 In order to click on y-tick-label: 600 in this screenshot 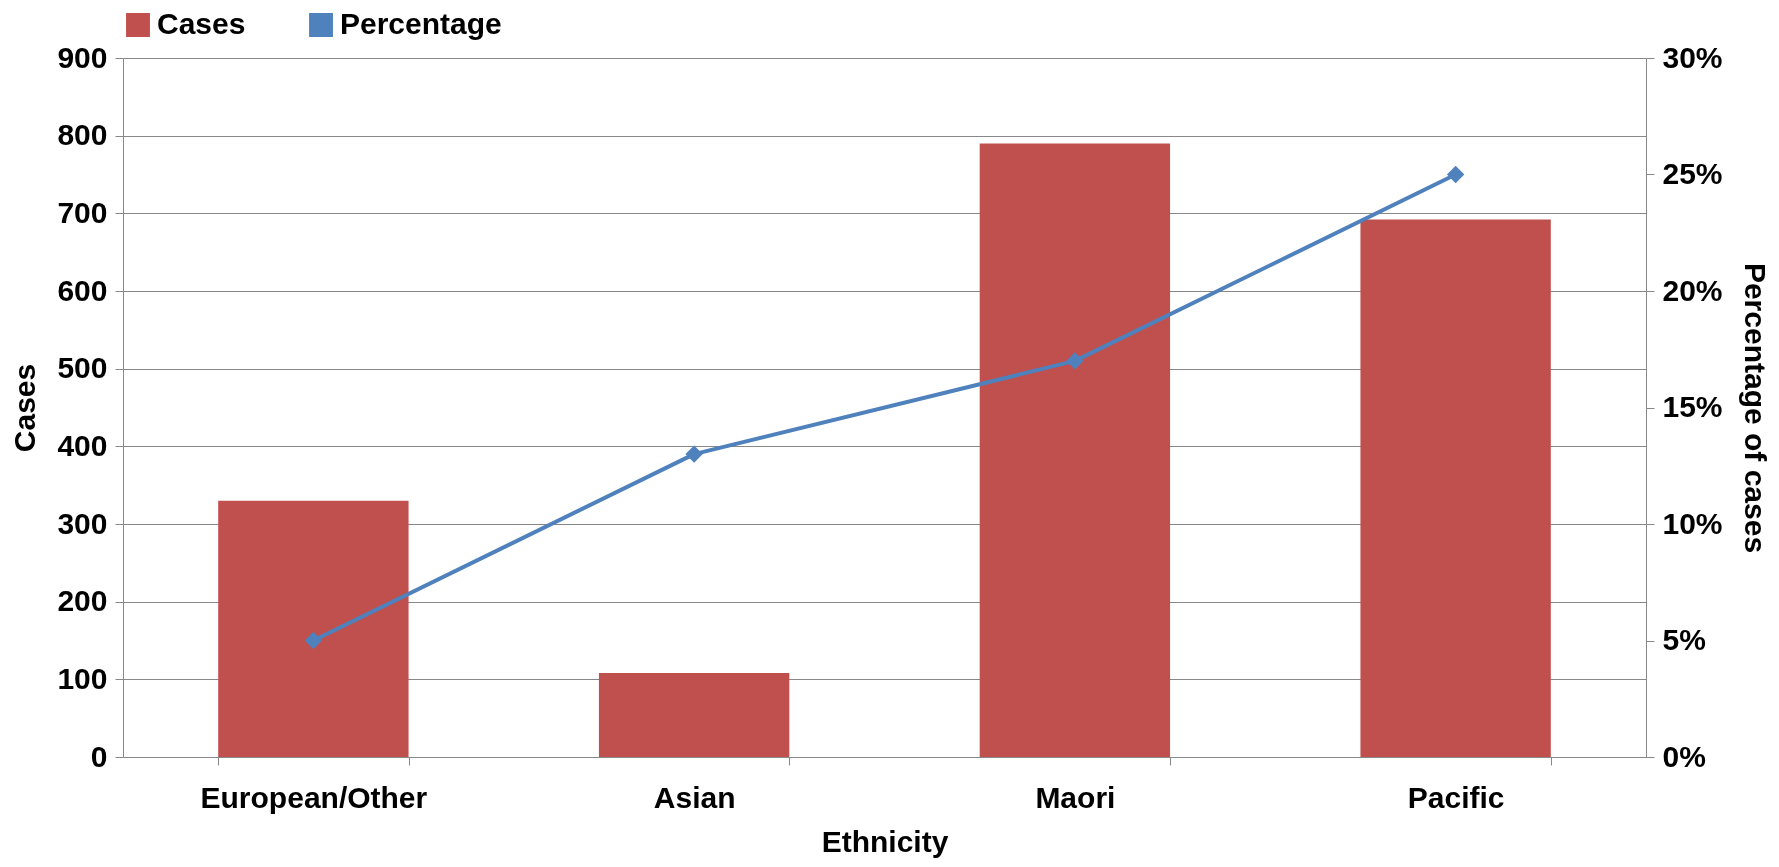, I will do `click(82, 290)`.